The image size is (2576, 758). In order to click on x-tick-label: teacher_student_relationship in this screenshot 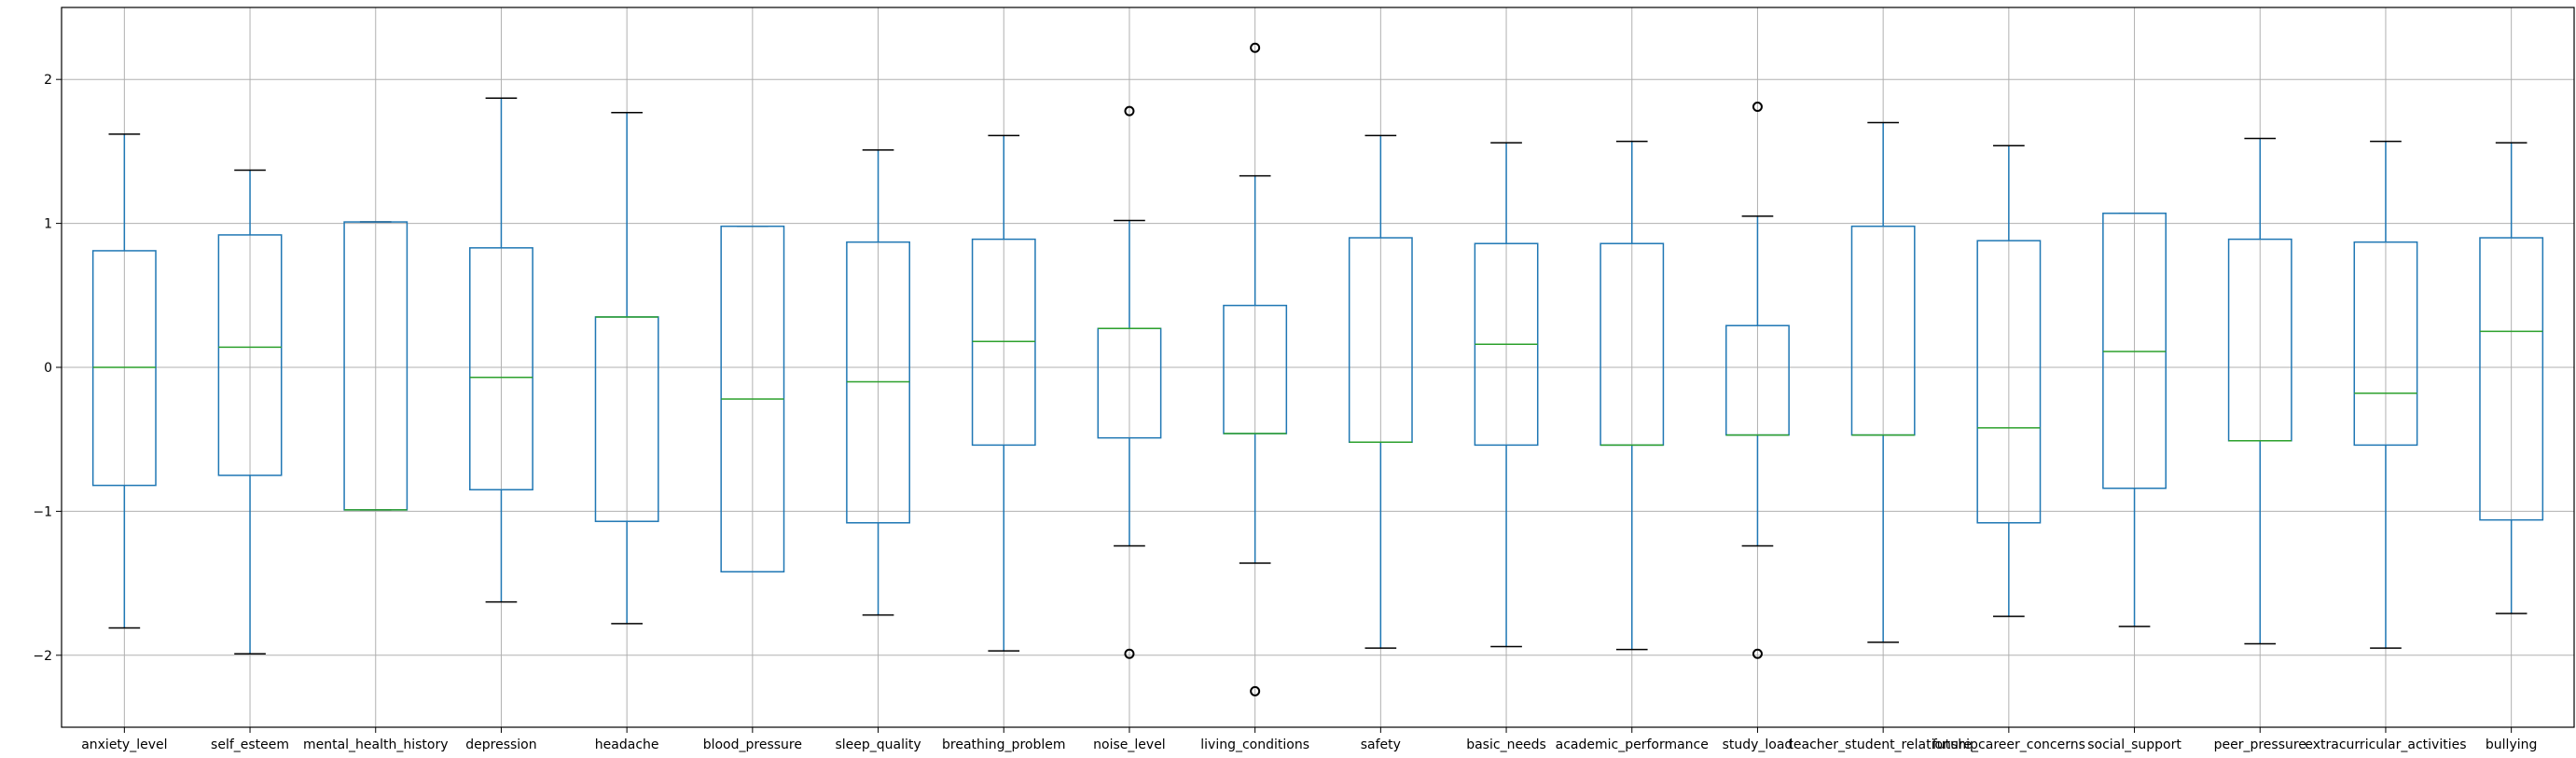, I will do `click(1883, 744)`.